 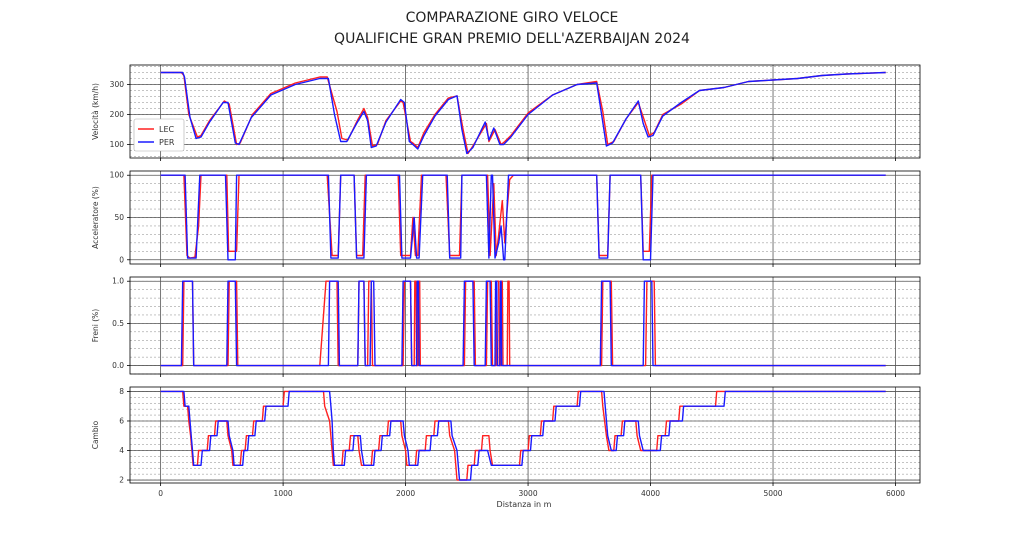 What do you see at coordinates (121, 480) in the screenshot?
I see `y-tick-label: 2` at bounding box center [121, 480].